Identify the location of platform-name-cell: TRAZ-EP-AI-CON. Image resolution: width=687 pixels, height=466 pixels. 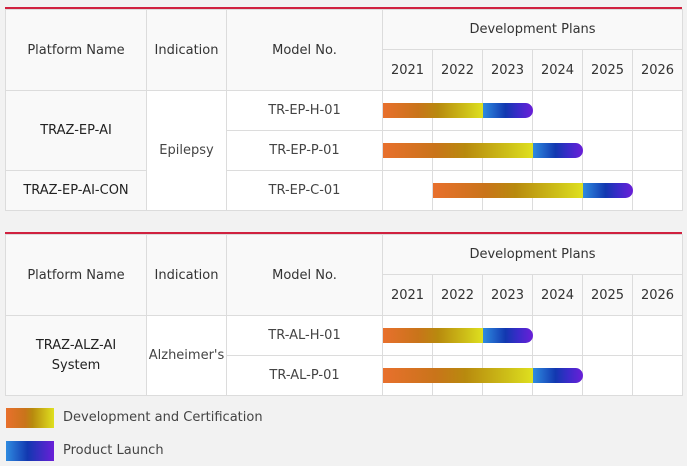
(76, 190).